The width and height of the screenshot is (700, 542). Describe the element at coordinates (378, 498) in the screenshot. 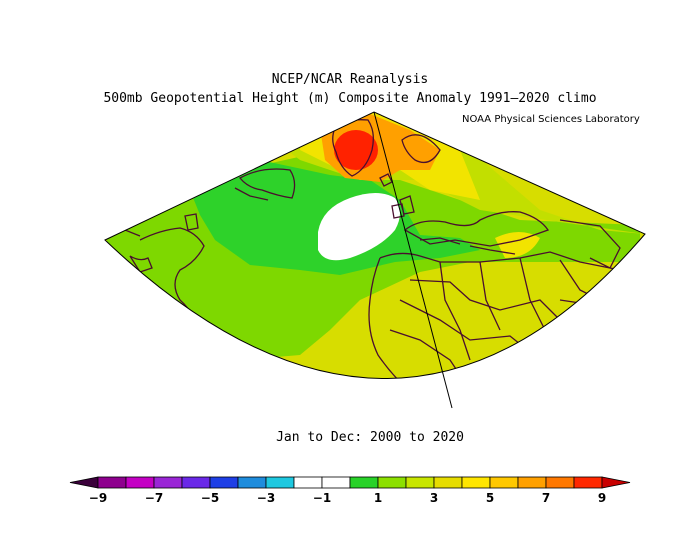

I see `colorbar-tick-label: 1` at that location.